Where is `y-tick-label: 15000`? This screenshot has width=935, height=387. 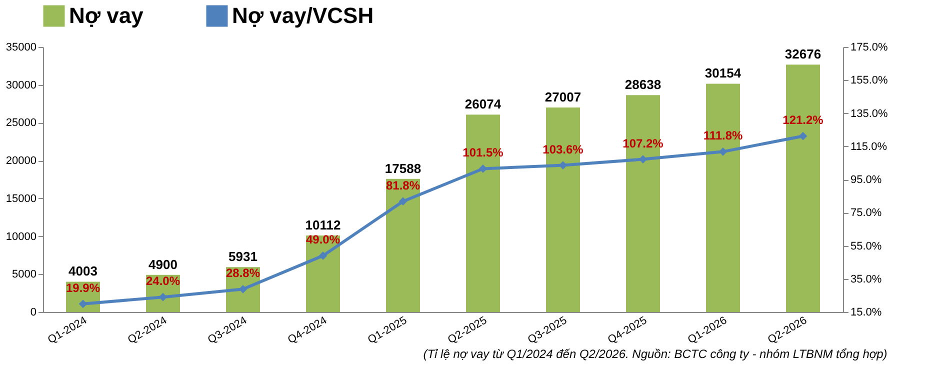
y-tick-label: 15000 is located at coordinates (21, 198).